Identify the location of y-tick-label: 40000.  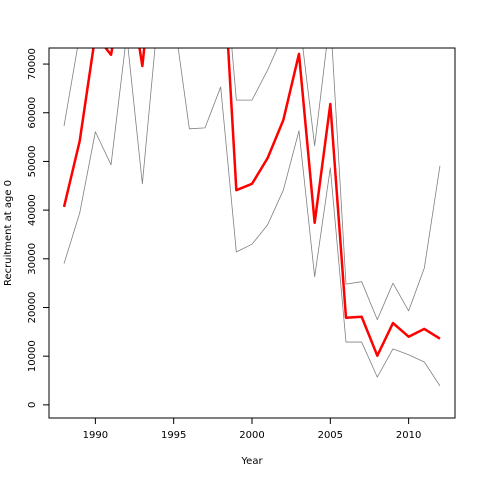
(32, 210).